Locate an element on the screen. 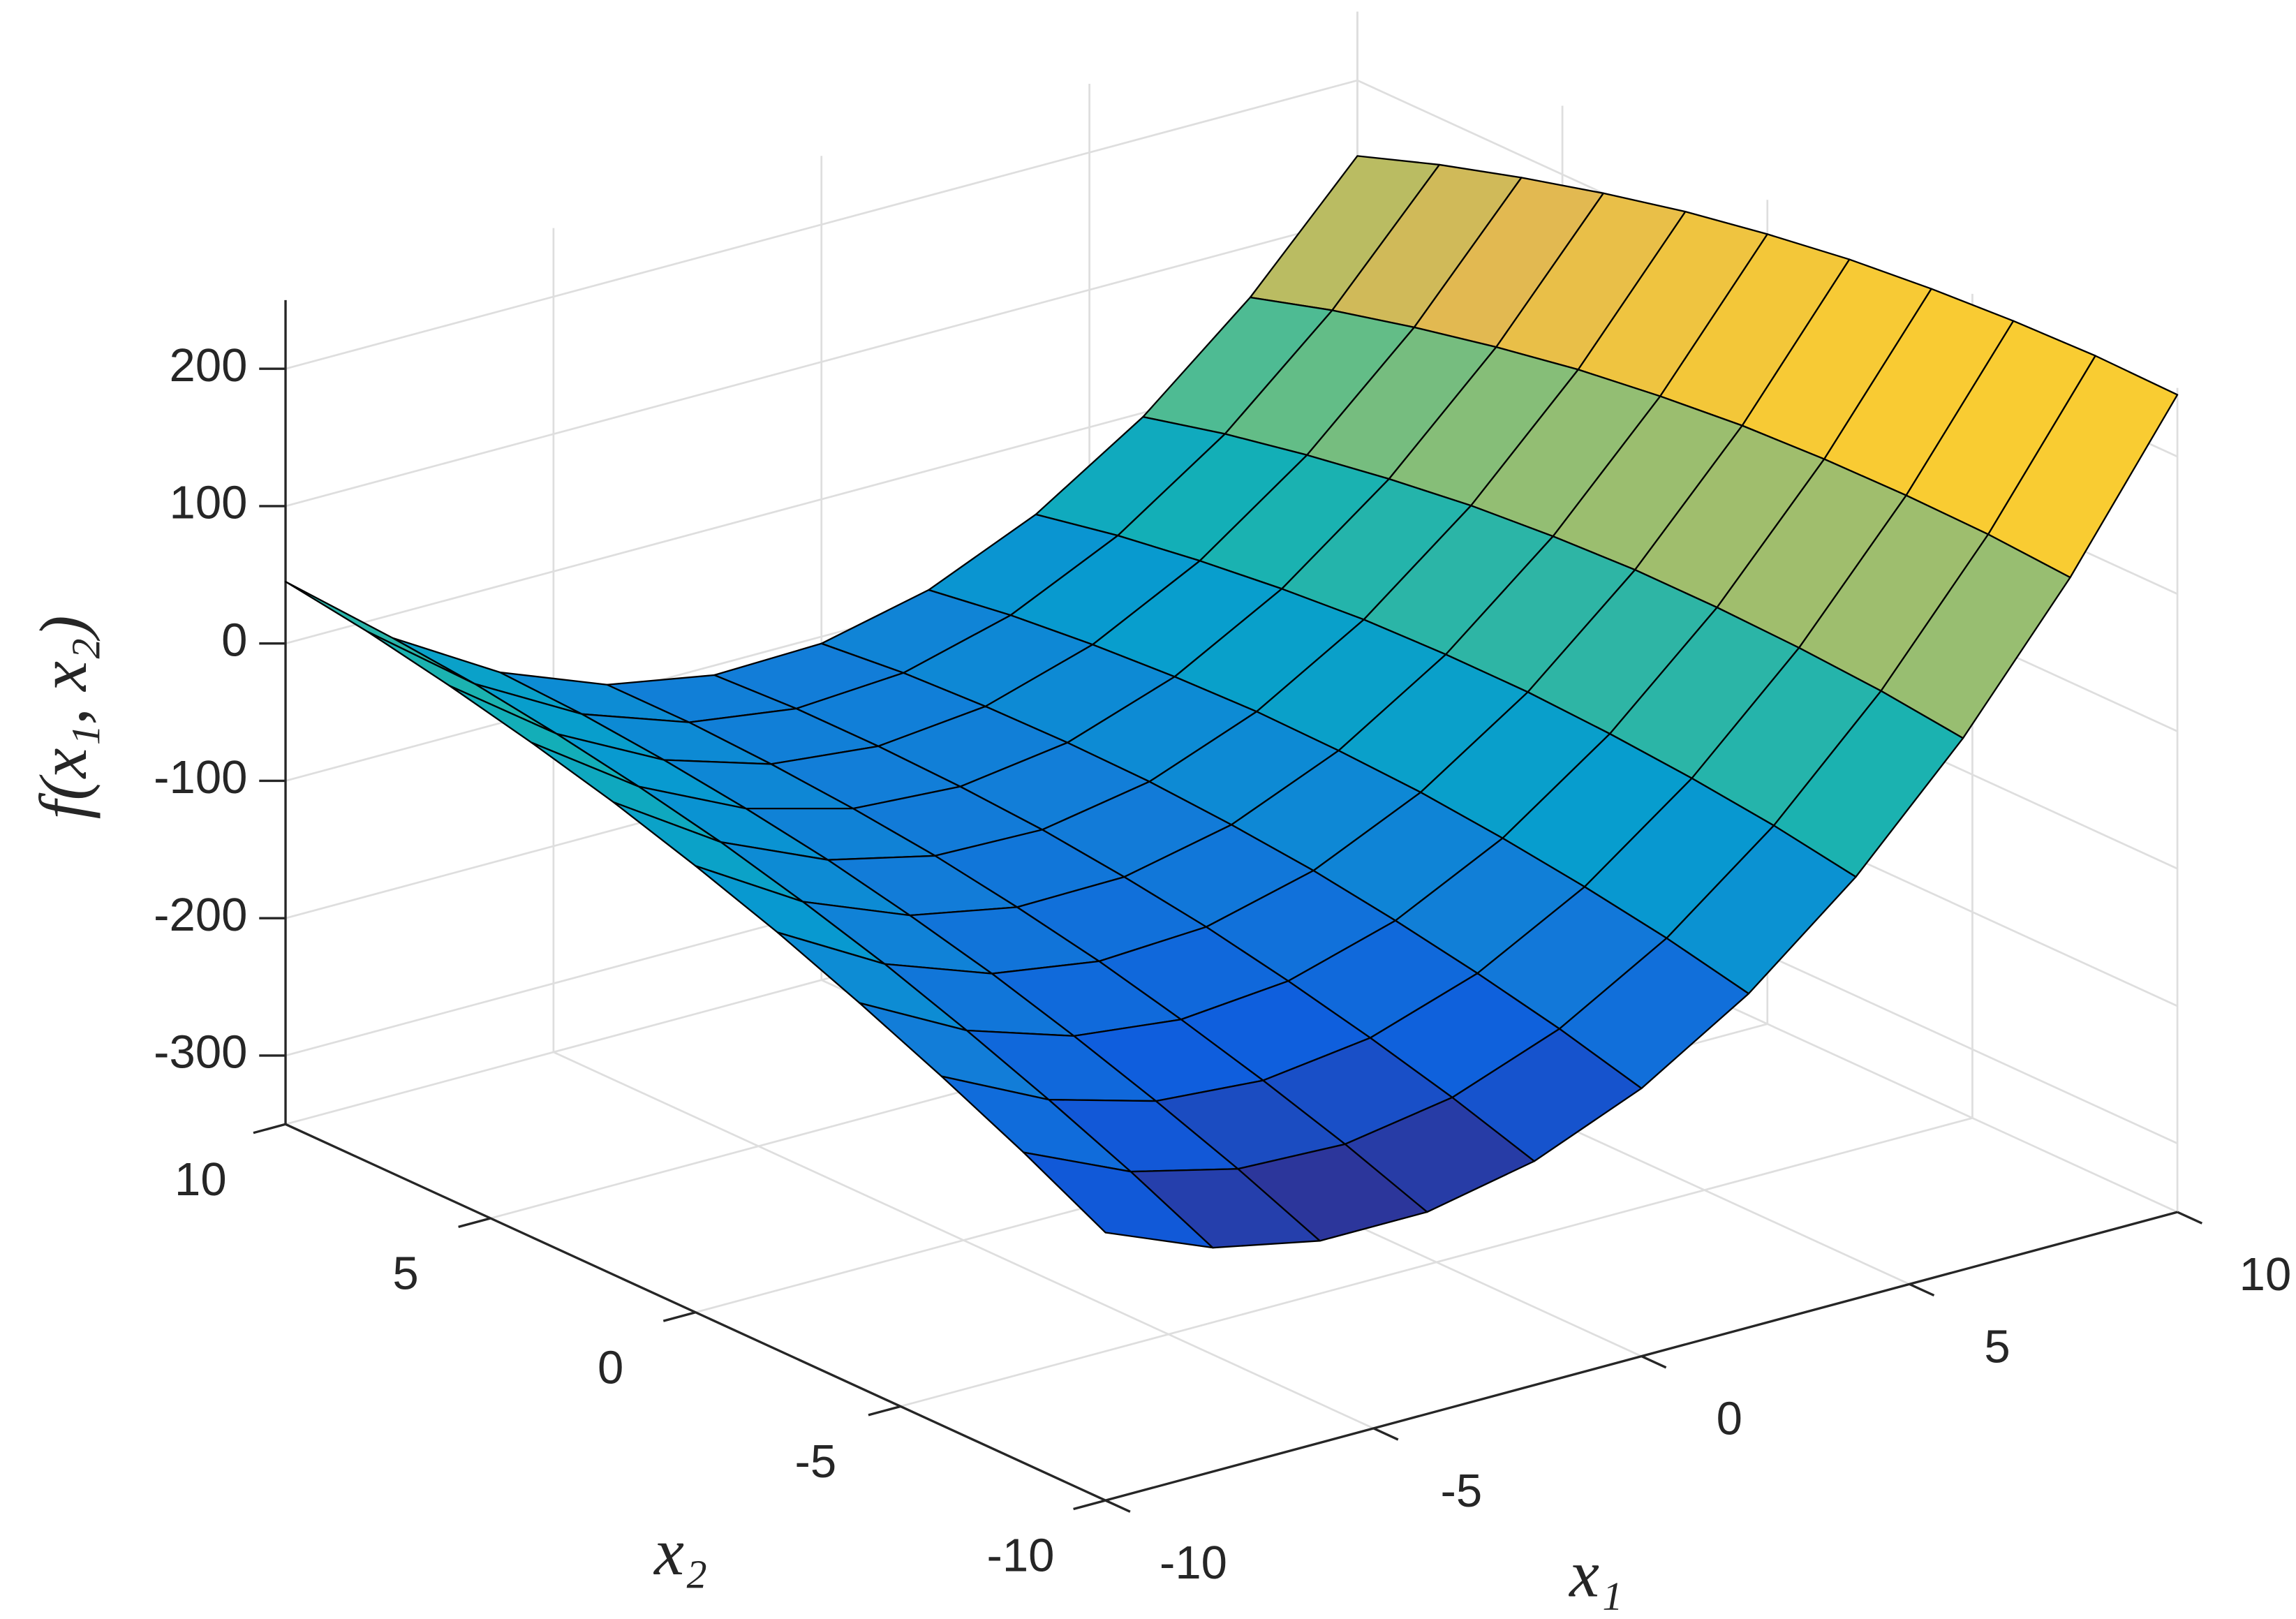 The image size is (2296, 1619). x-axis-label: x₁ is located at coordinates (1595, 1574).